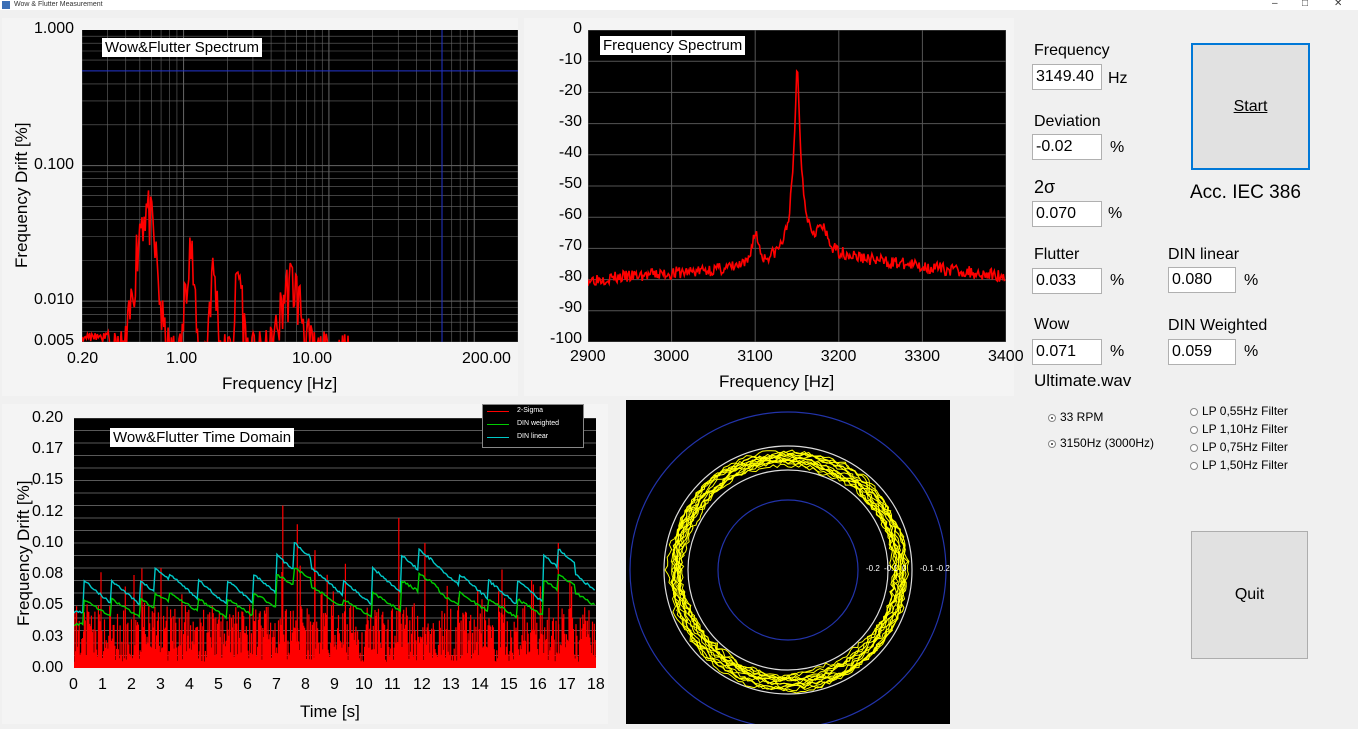 The height and width of the screenshot is (729, 1358). I want to click on wf-ytick-1: 1.000, so click(54, 28).